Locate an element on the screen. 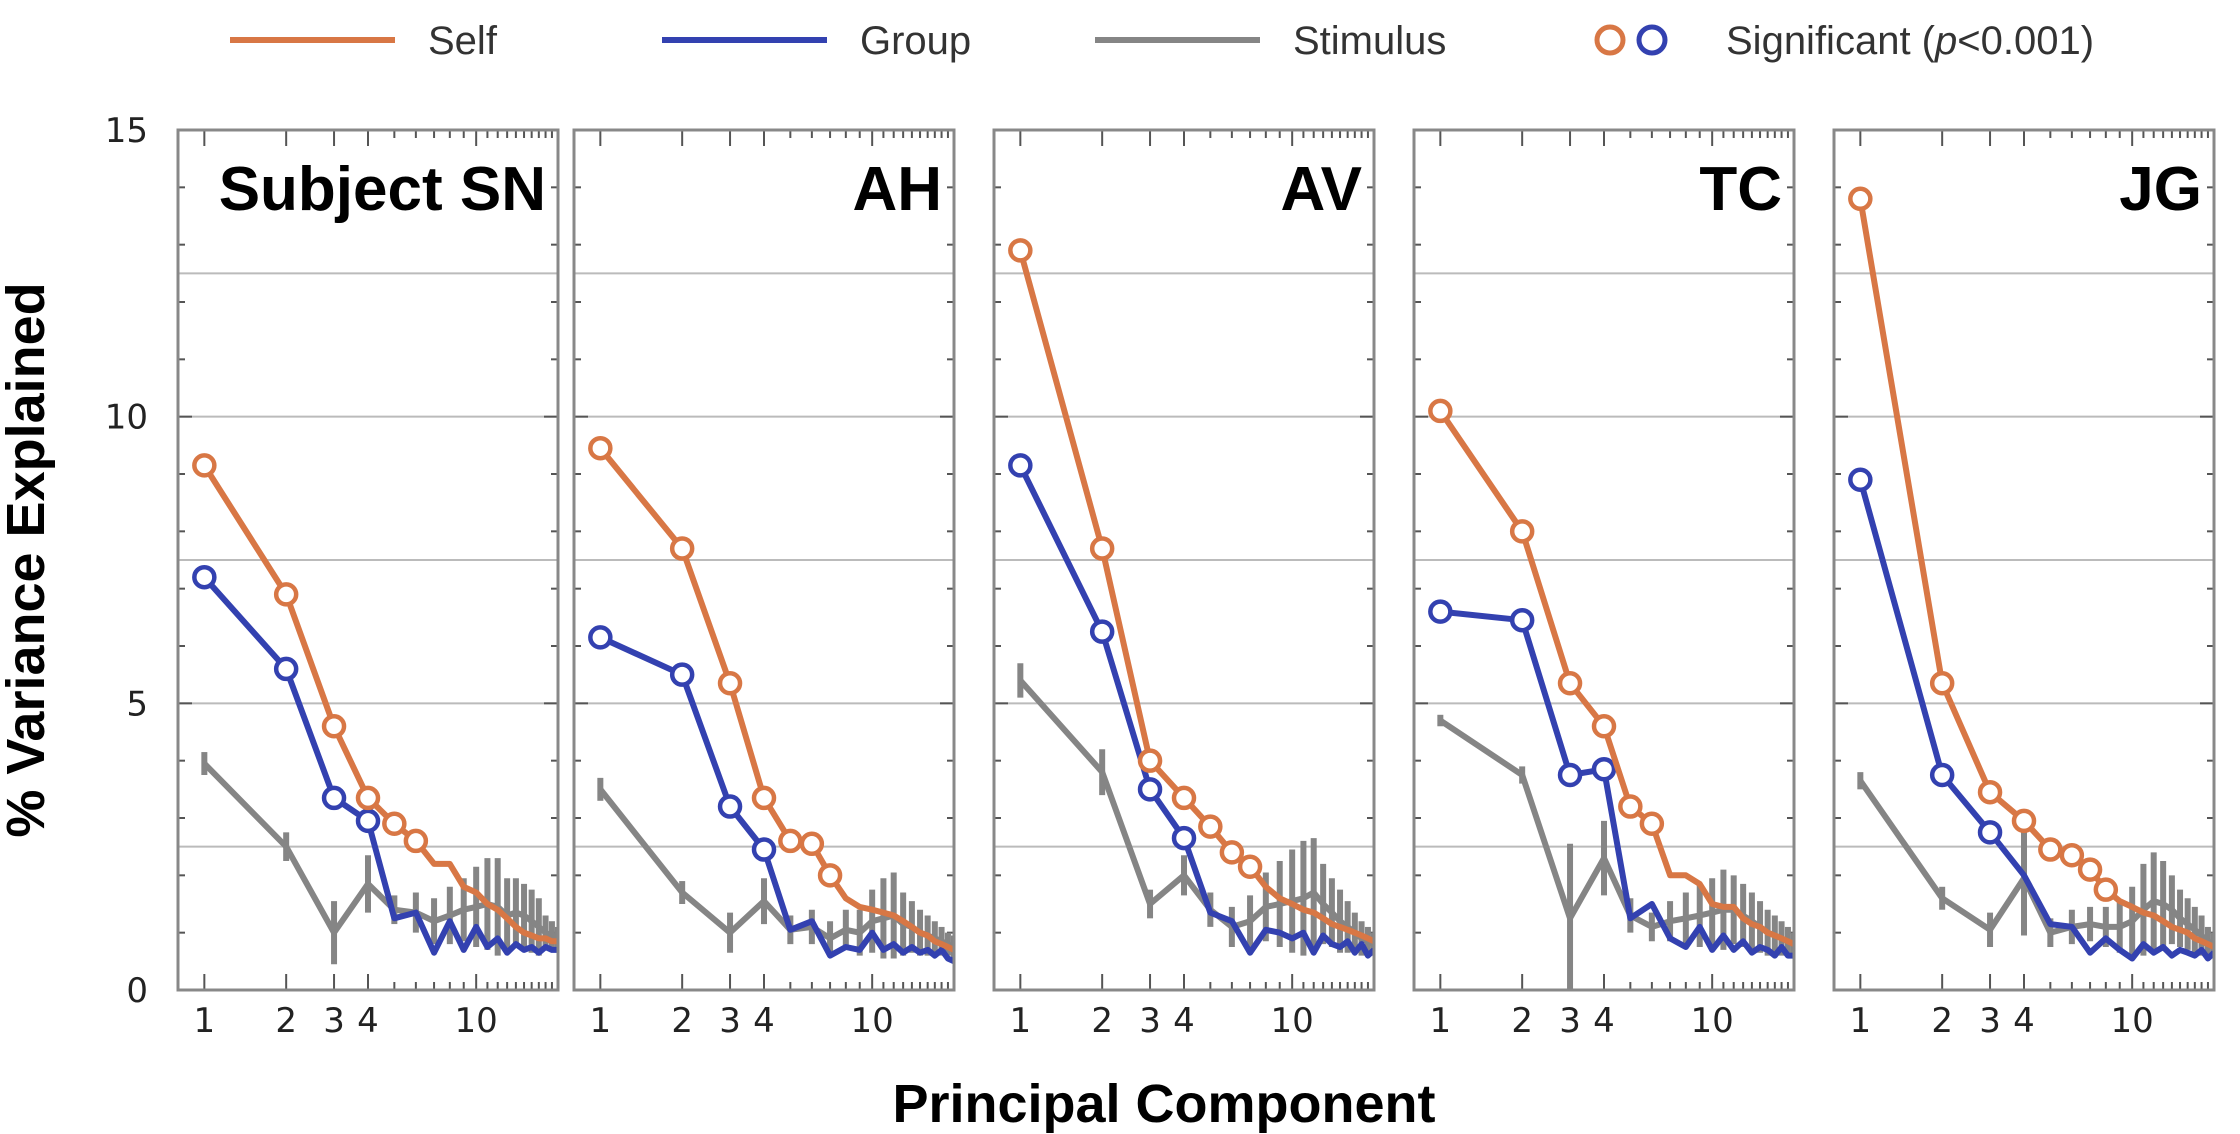  legend-significant-group-marker is located at coordinates (1652, 40).